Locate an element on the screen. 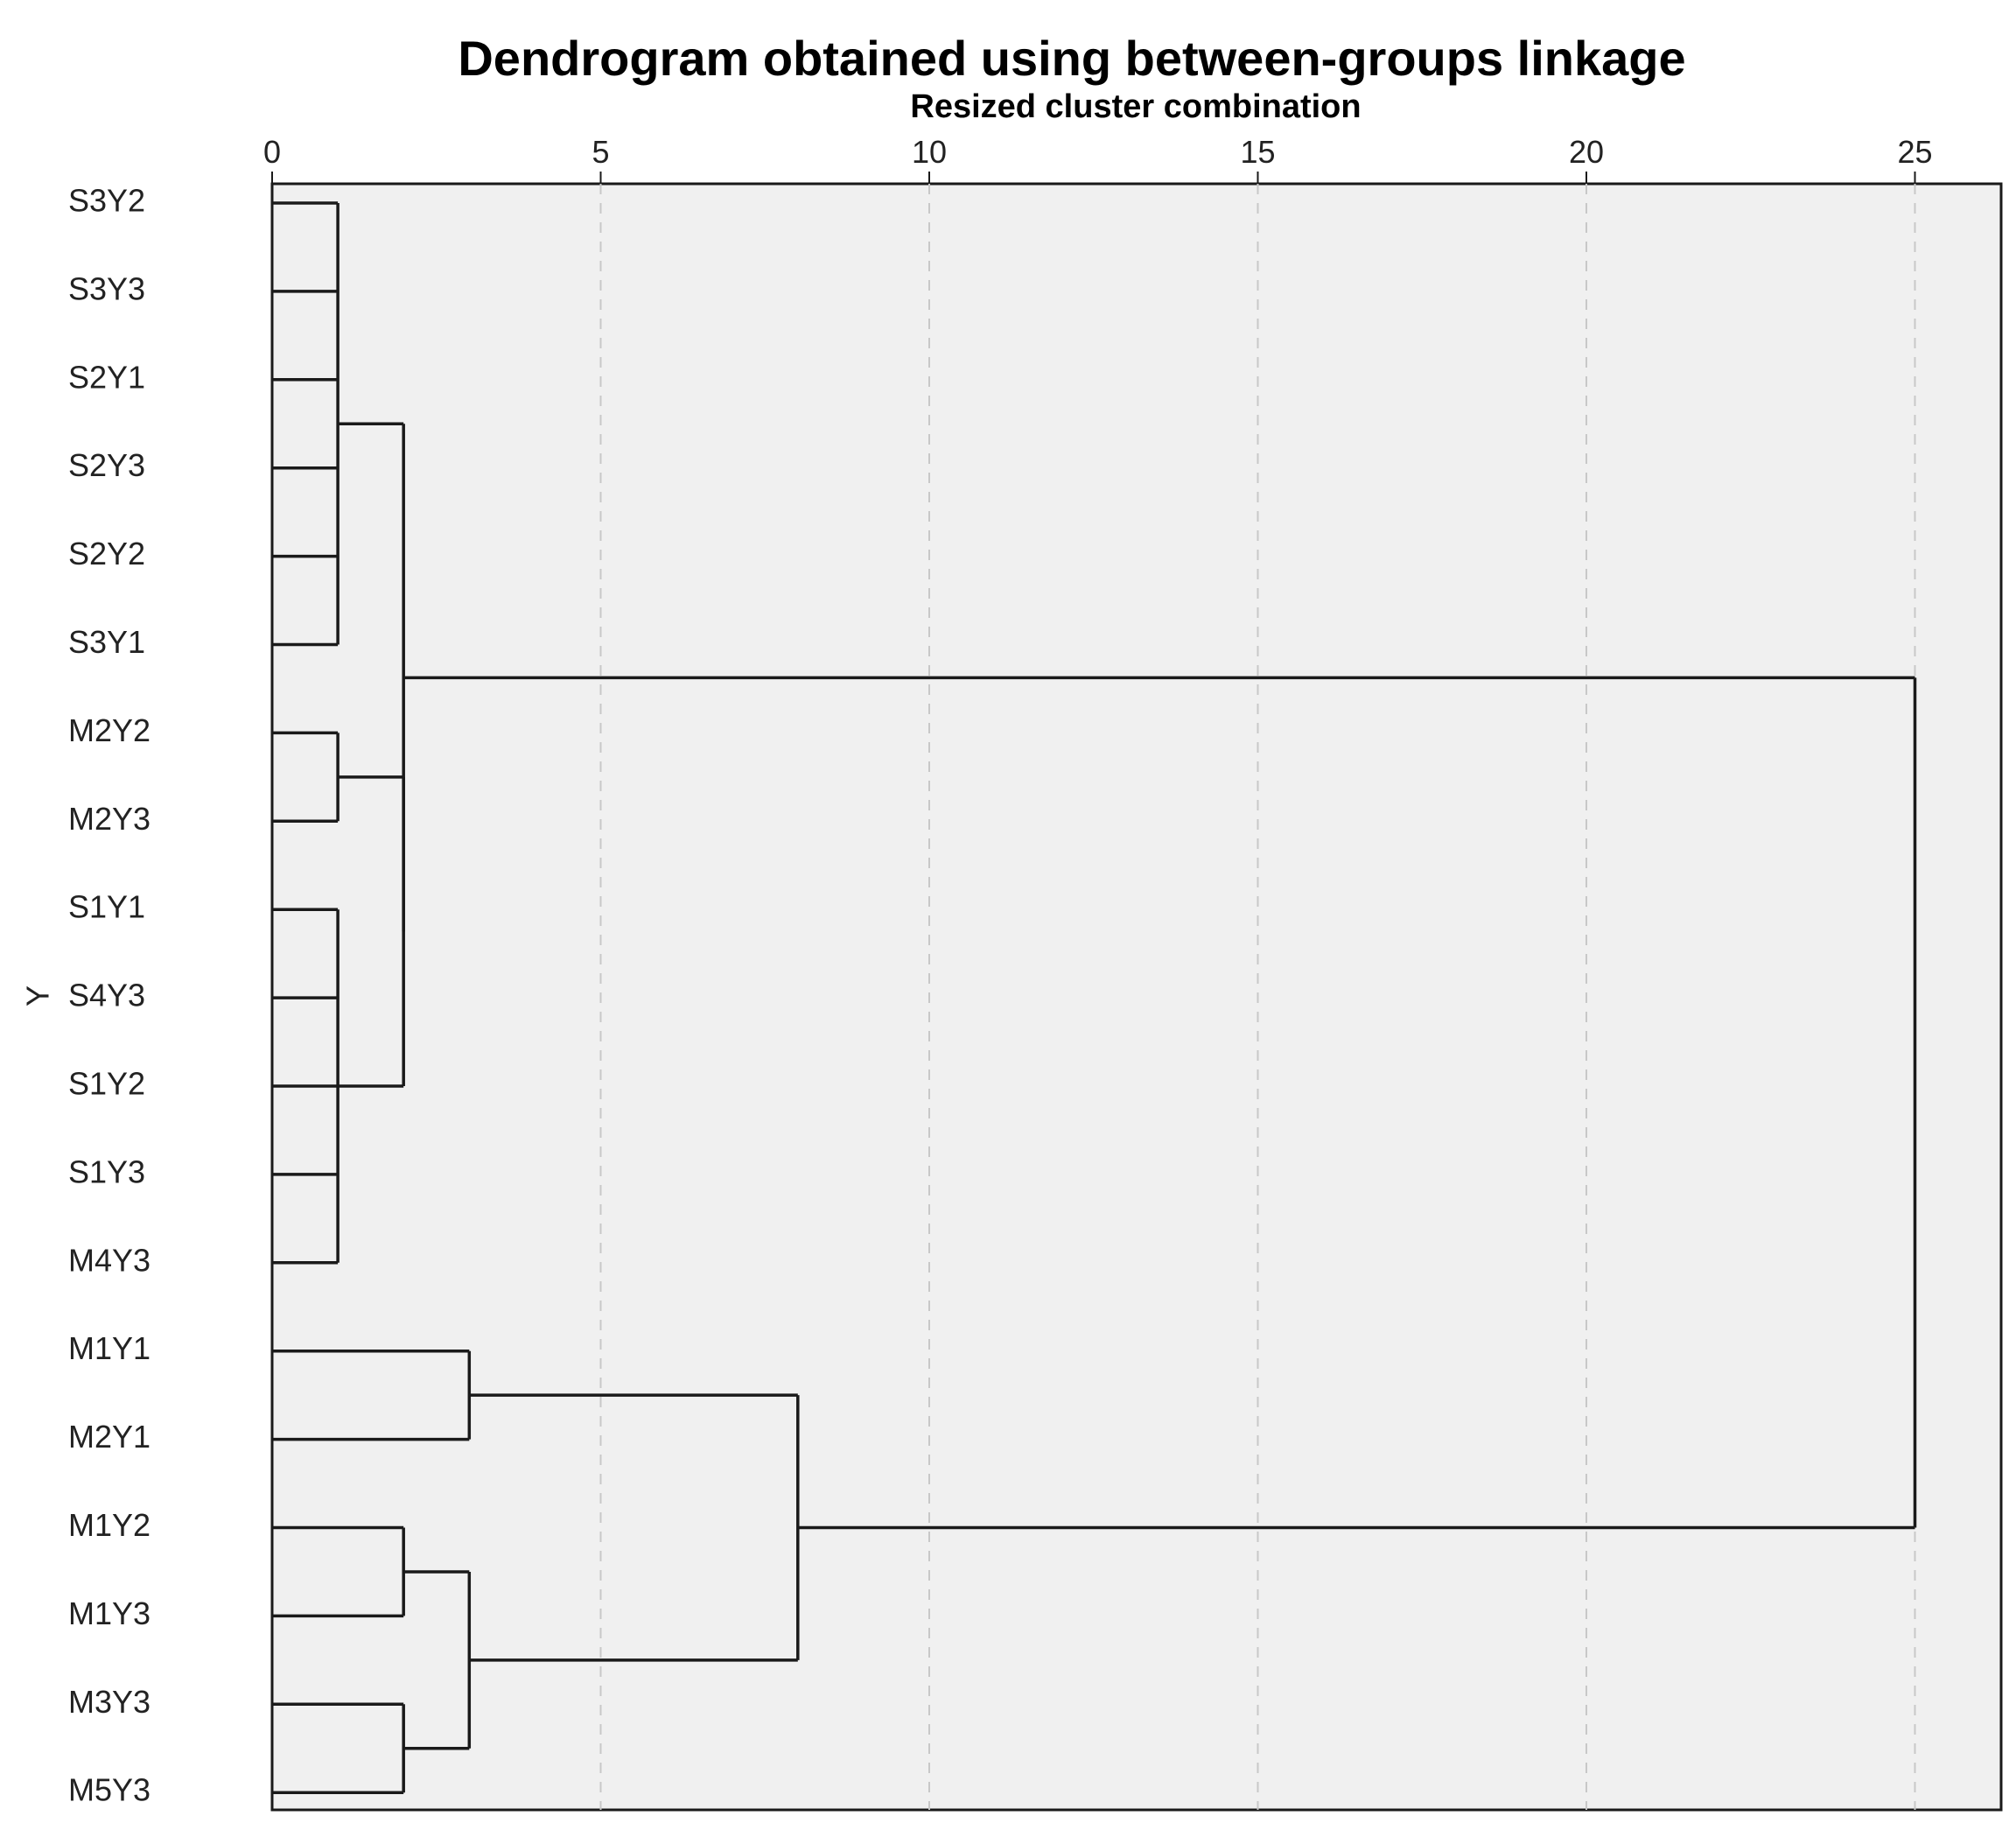 This screenshot has height=1830, width=2016. x-tick-label-15: 15 is located at coordinates (1257, 152).